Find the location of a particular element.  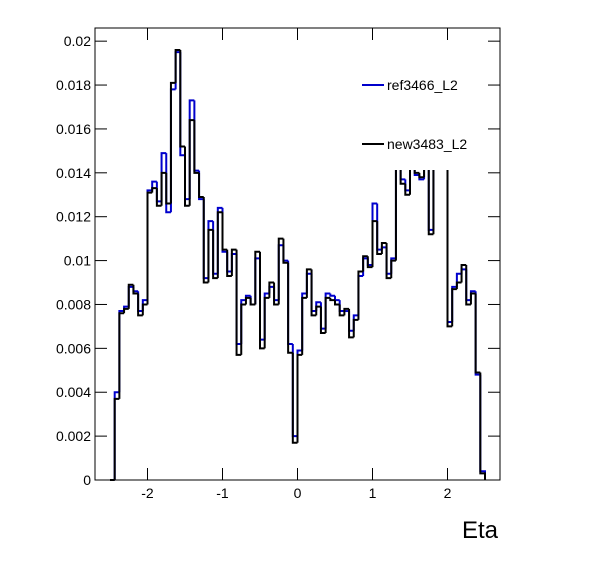

legend: ref3466_L2 new3483_L2 is located at coordinates (427, 115).